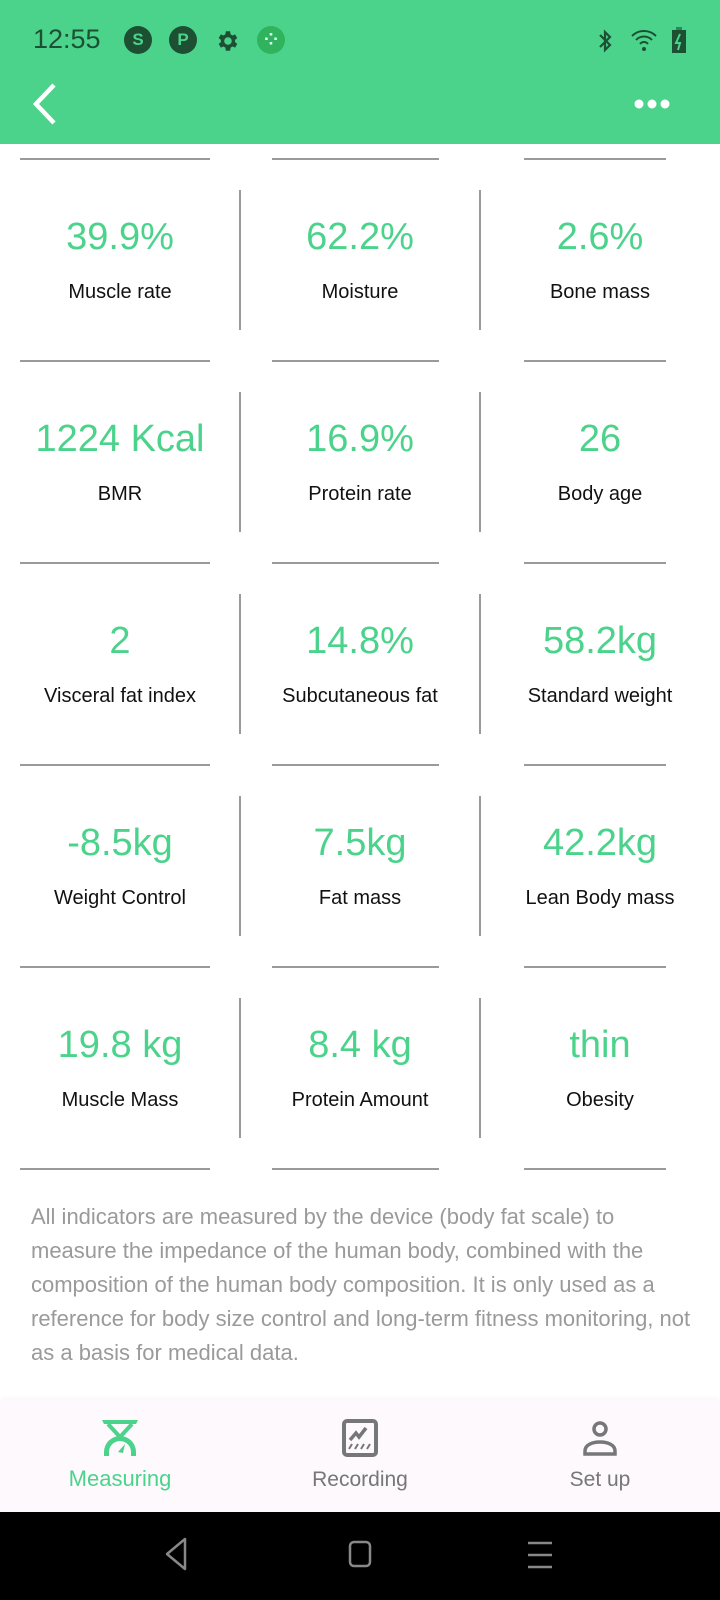 The image size is (720, 1600). I want to click on metric-cell: -8.5kg Weight Control, so click(120, 865).